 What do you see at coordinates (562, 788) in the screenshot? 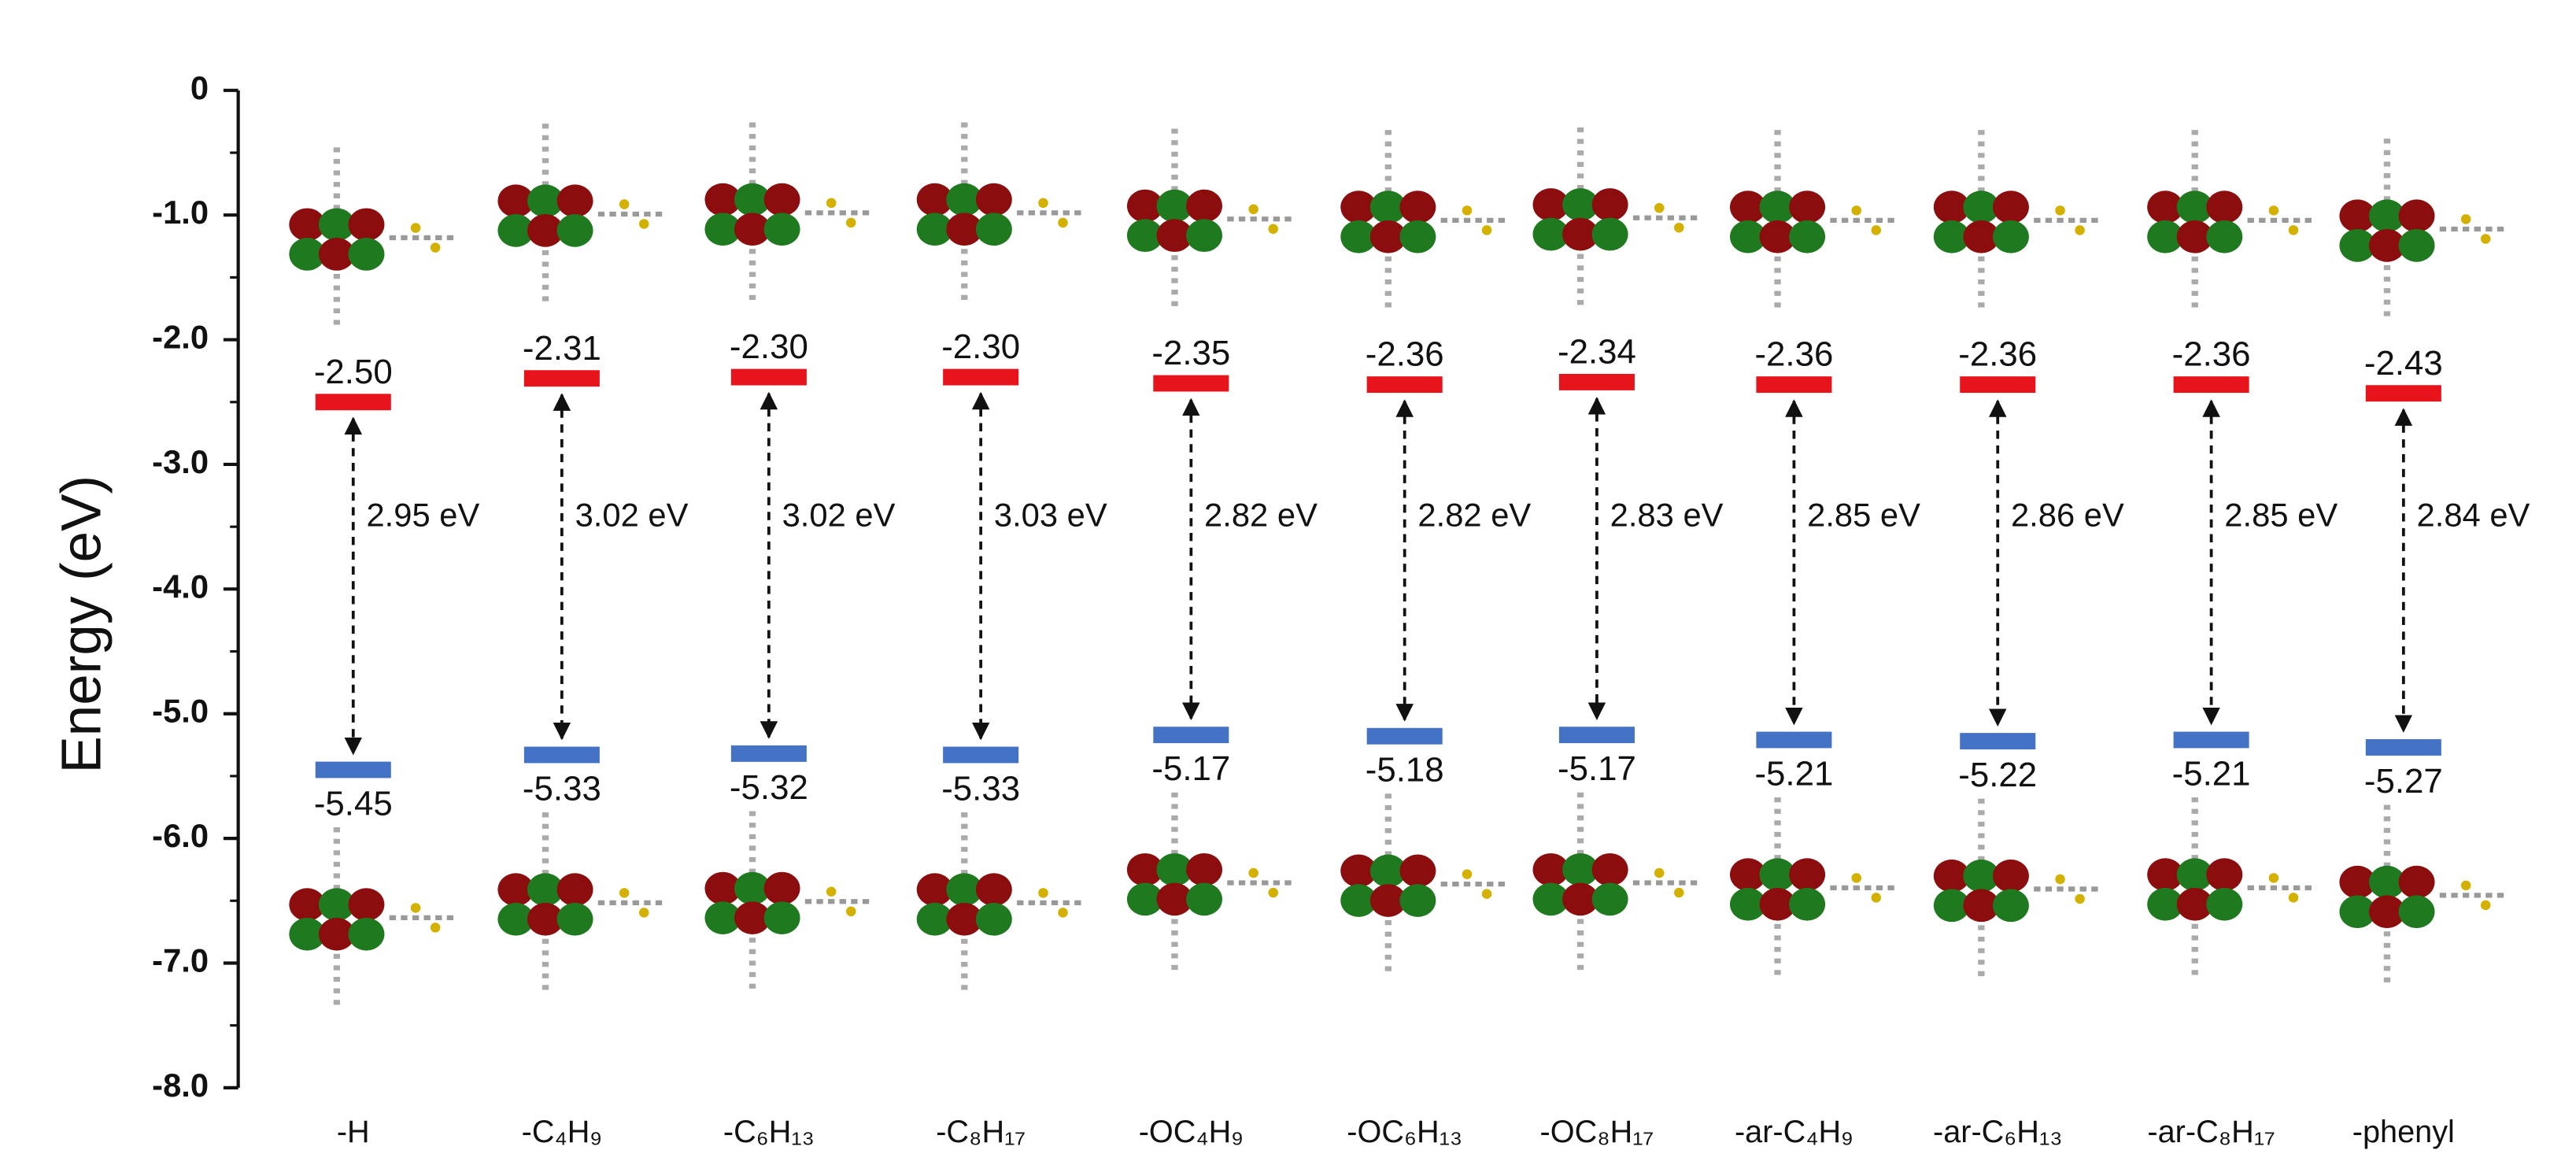
I see `homo-label: -5.33` at bounding box center [562, 788].